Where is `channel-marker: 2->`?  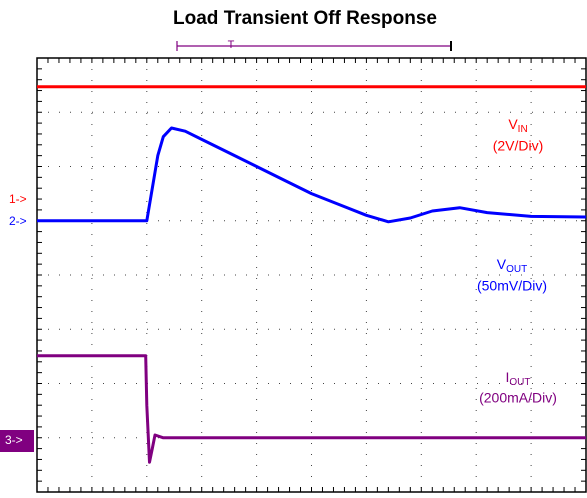 channel-marker: 2-> is located at coordinates (18, 221).